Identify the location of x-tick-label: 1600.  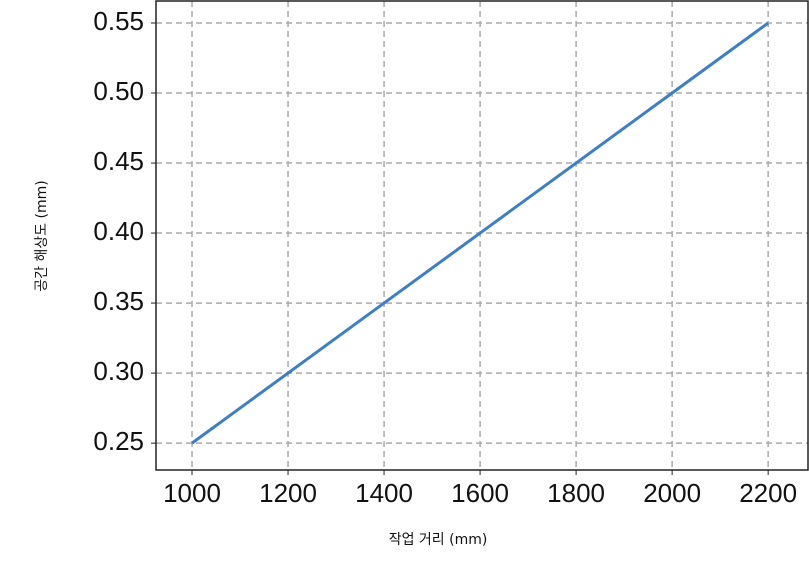
(480, 493).